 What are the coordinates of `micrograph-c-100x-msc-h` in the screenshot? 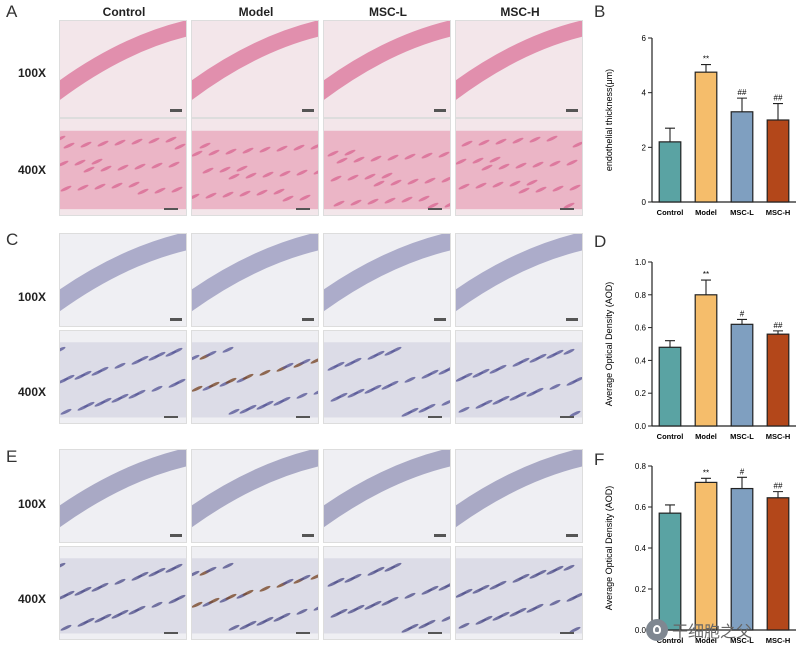 It's located at (519, 280).